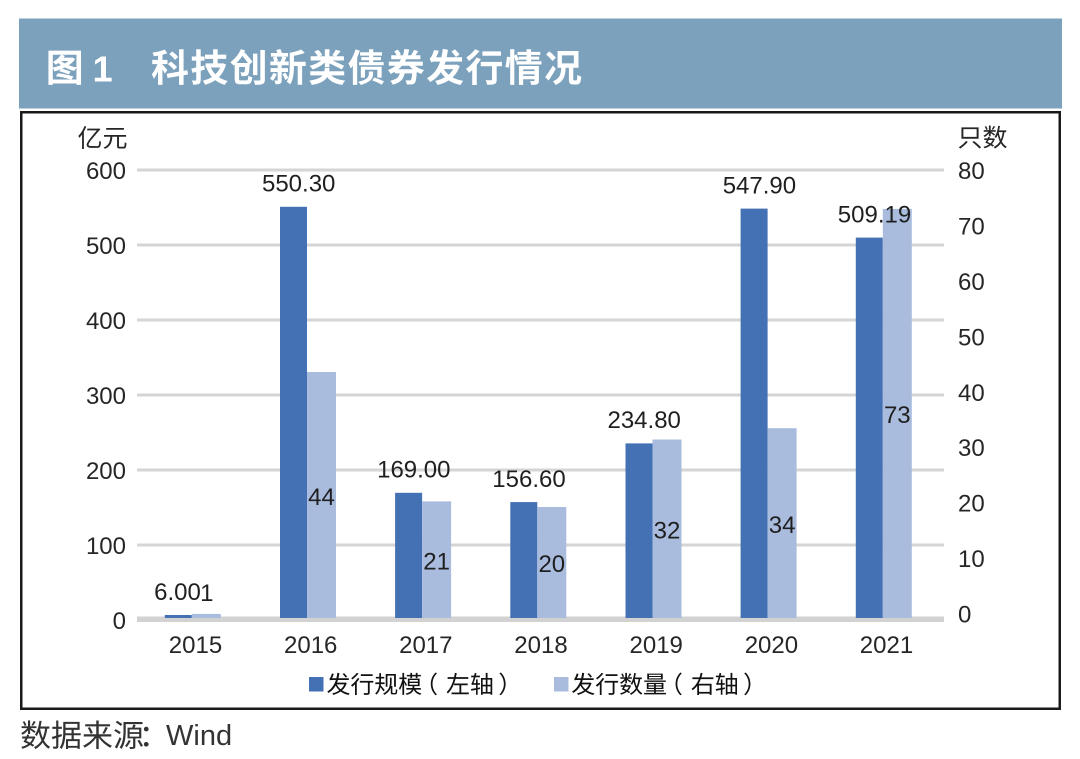 The height and width of the screenshot is (759, 1080). What do you see at coordinates (106, 546) in the screenshot?
I see `svg-text: 100` at bounding box center [106, 546].